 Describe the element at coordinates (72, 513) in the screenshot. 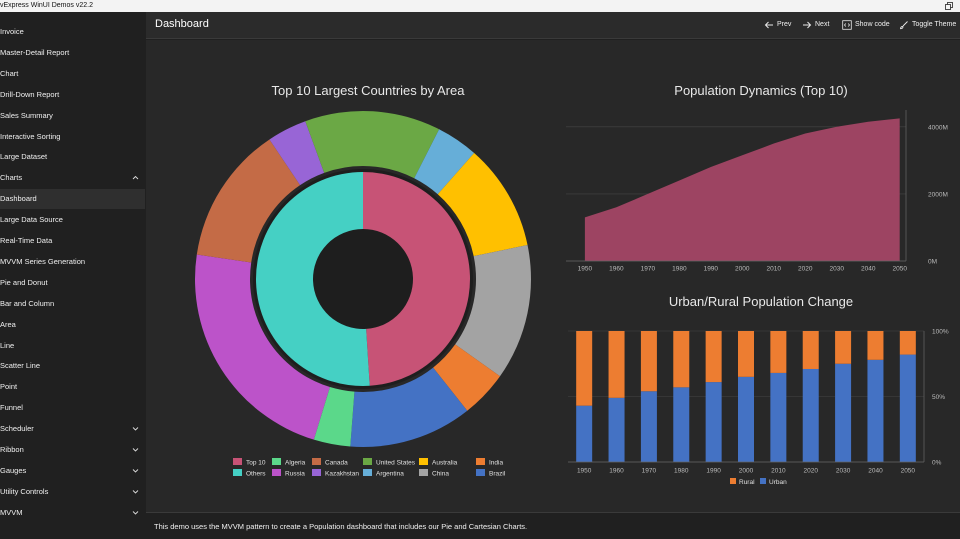

I see `sidebar-item-mvvm: MVVM` at that location.